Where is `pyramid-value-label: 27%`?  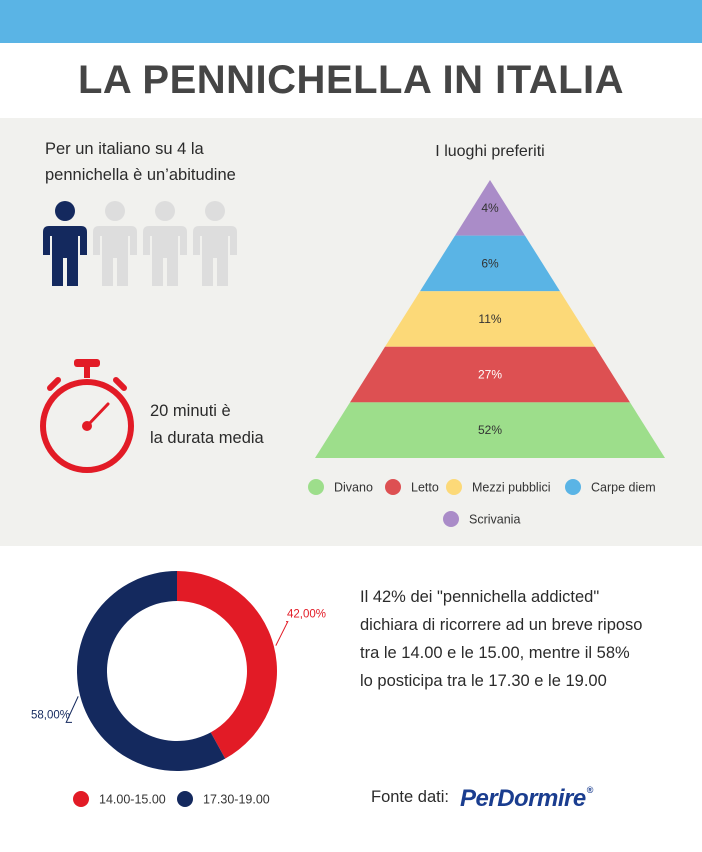
pyramid-value-label: 27% is located at coordinates (490, 375).